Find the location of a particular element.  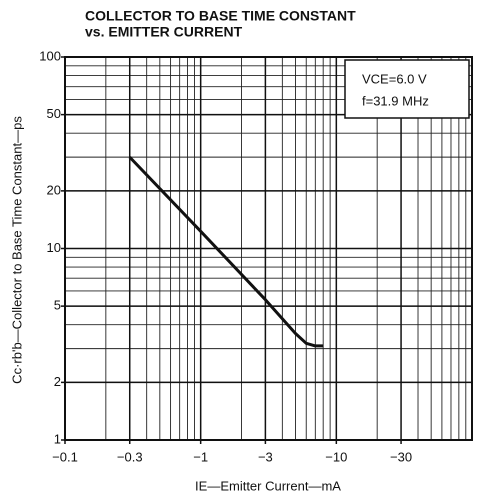

y-tick-label: 20 is located at coordinates (54, 189).